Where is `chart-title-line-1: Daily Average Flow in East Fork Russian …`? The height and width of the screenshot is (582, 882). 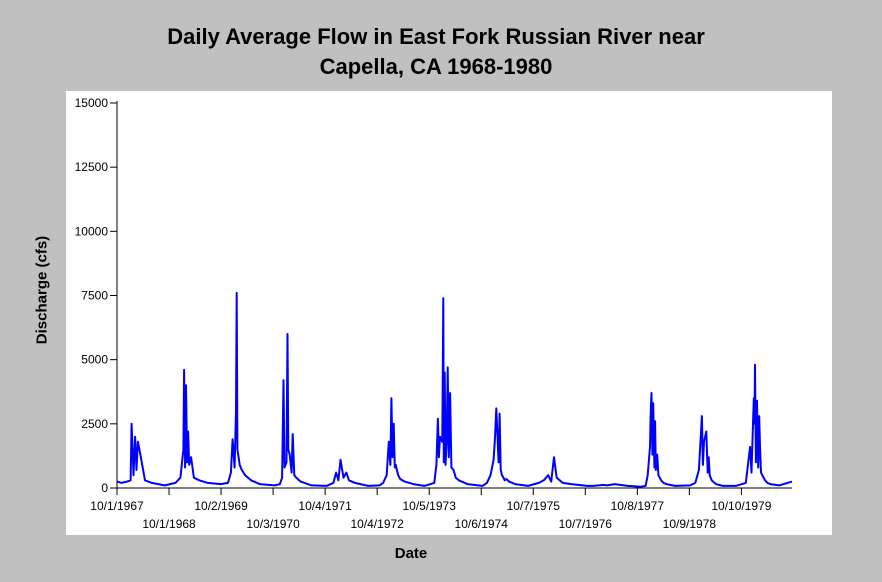
chart-title-line-1: Daily Average Flow in East Fork Russian … is located at coordinates (436, 36).